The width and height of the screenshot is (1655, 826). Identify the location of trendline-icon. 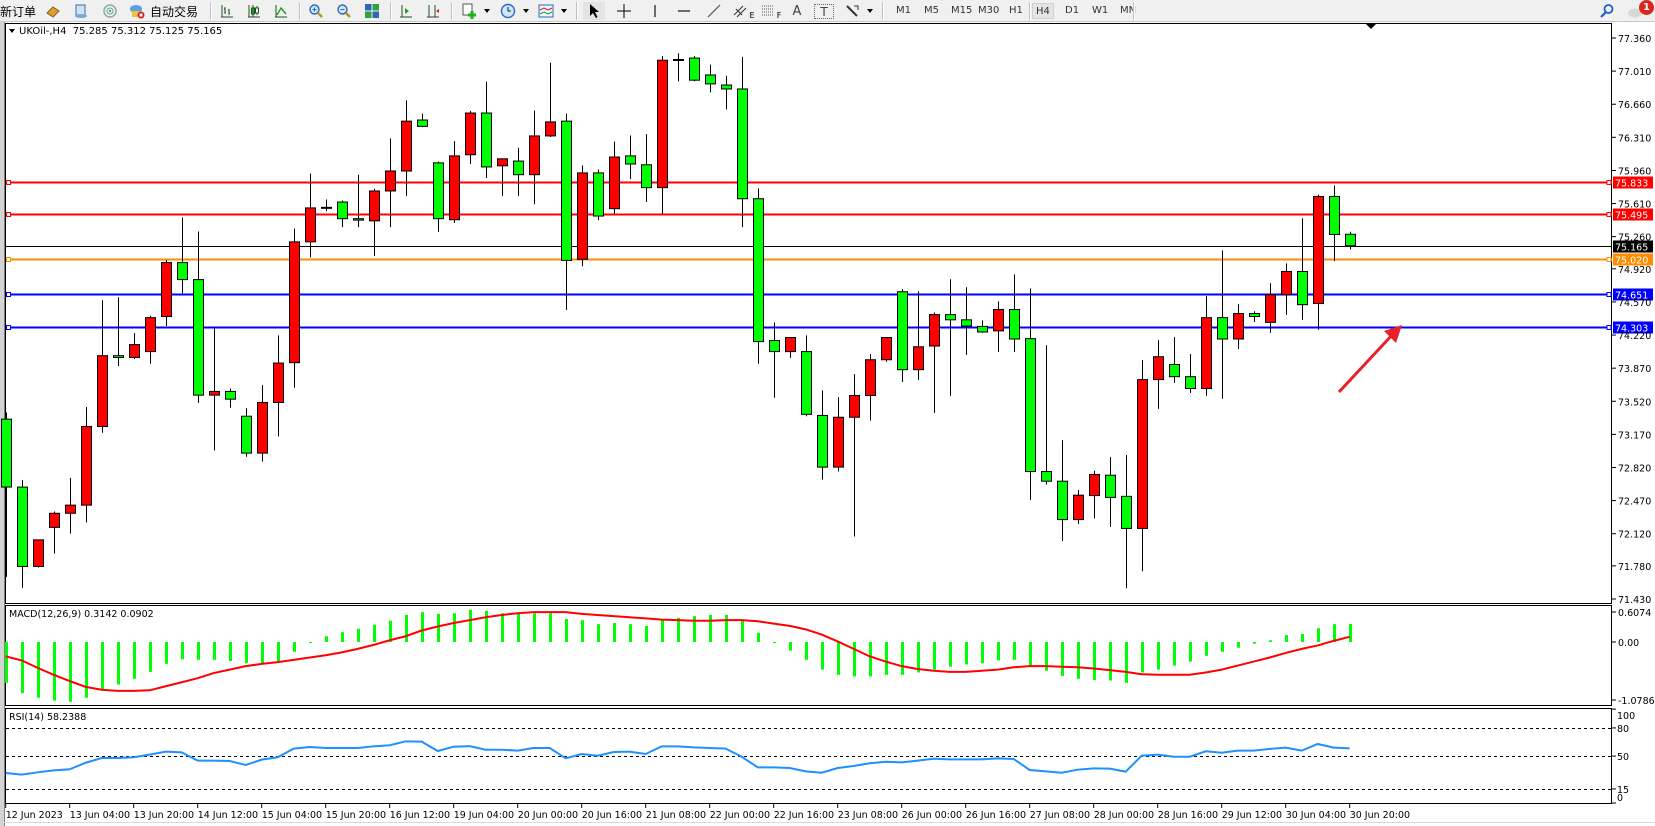
(714, 11).